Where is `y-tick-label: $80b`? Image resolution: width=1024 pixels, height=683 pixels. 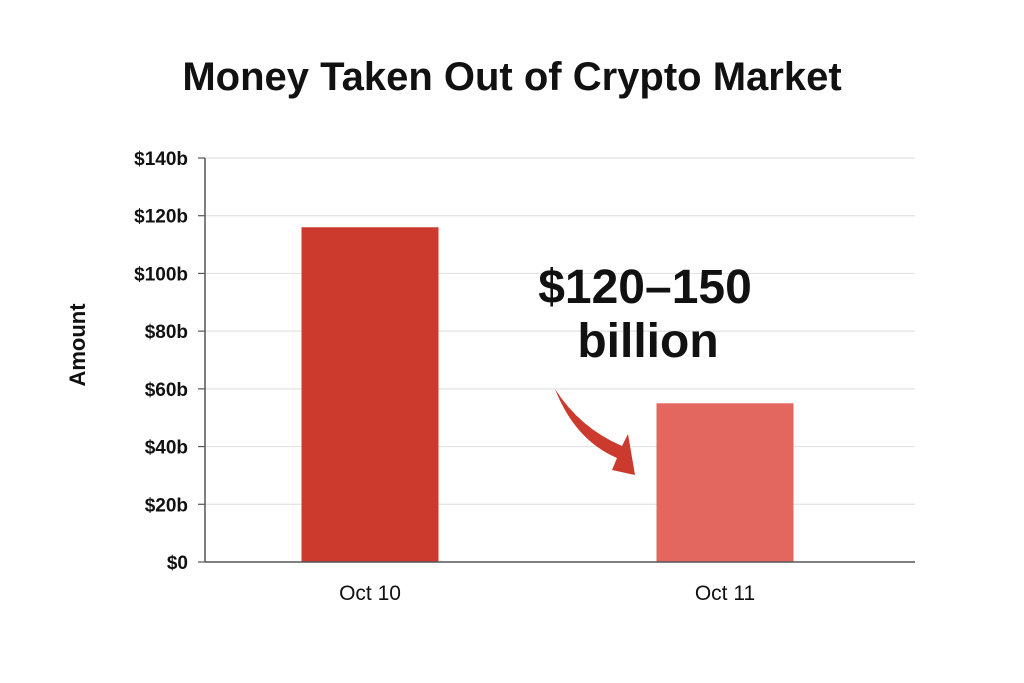
y-tick-label: $80b is located at coordinates (166, 332).